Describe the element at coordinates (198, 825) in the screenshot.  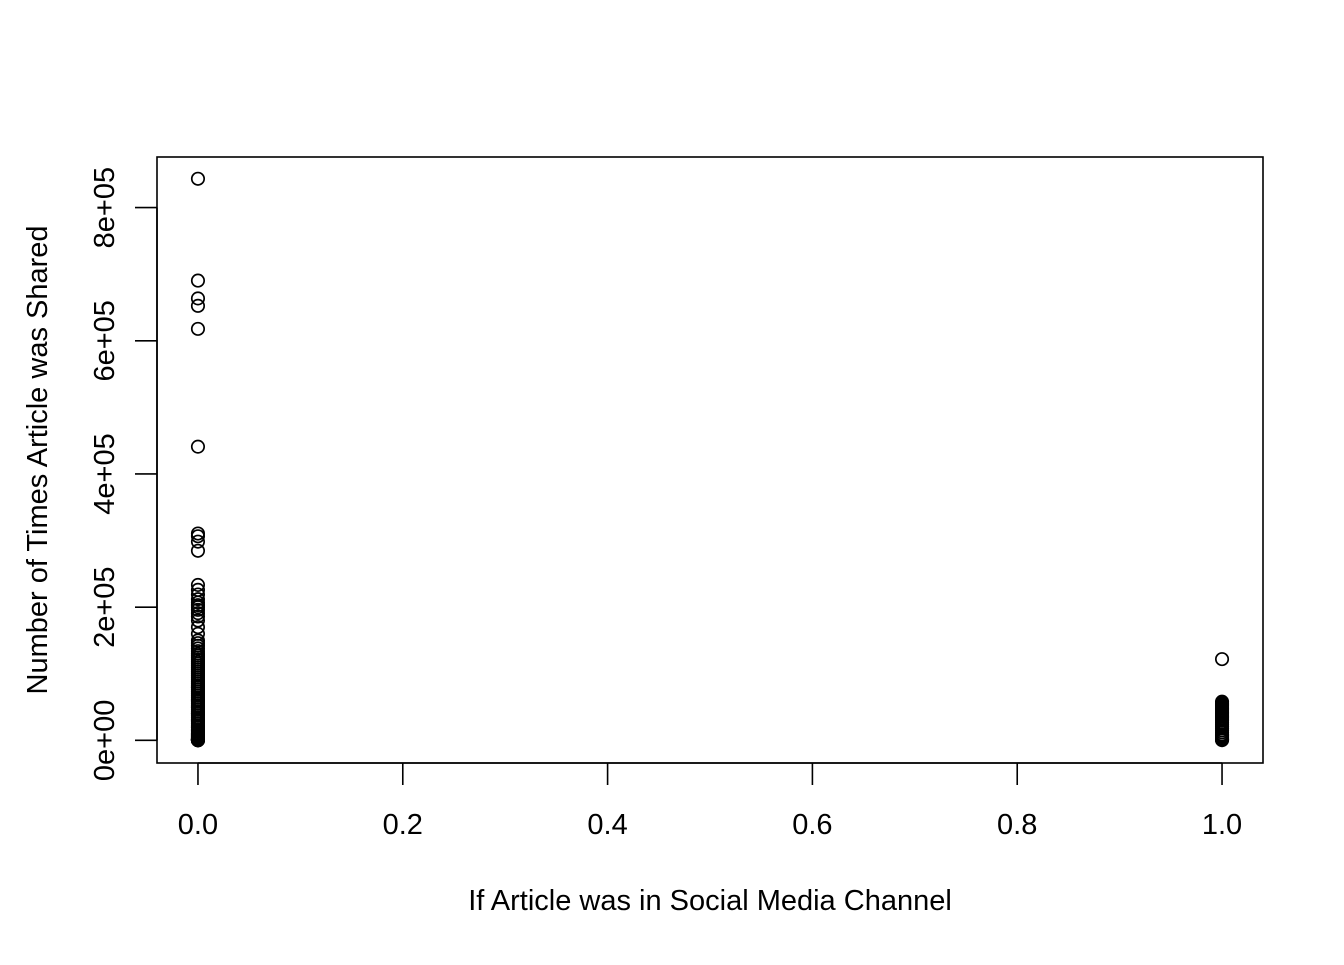
I see `x-tick-label: 0.0` at that location.